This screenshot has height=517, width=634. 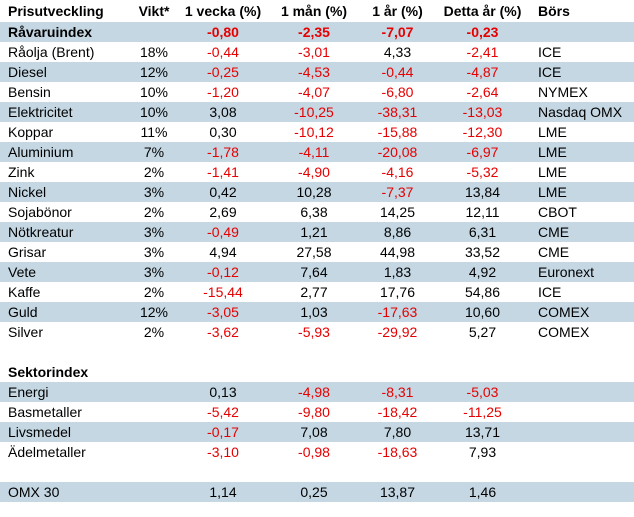 I want to click on table-row-aluminium: Aluminium 7% -1,78 -4,11 -20,08 -6,97 LME, so click(x=317, y=152).